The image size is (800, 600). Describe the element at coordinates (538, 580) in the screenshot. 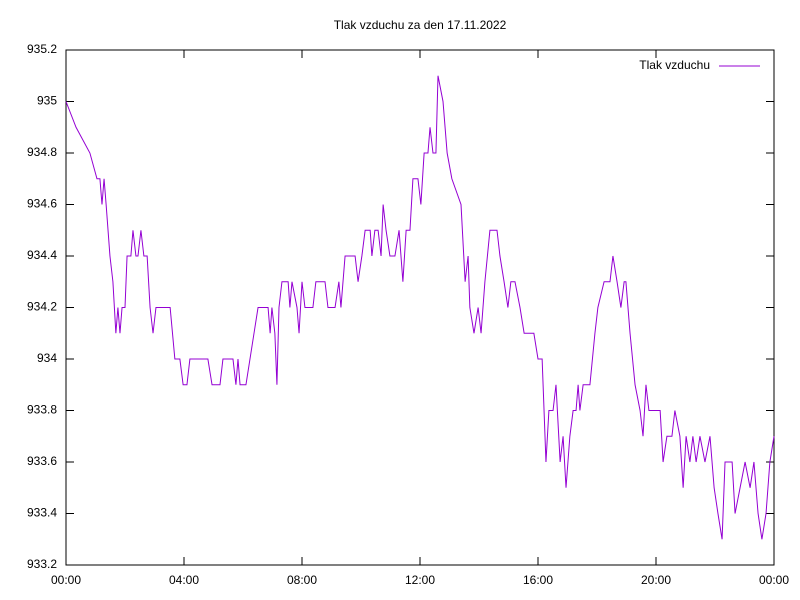

I see `x-tick-label: 16:00` at that location.